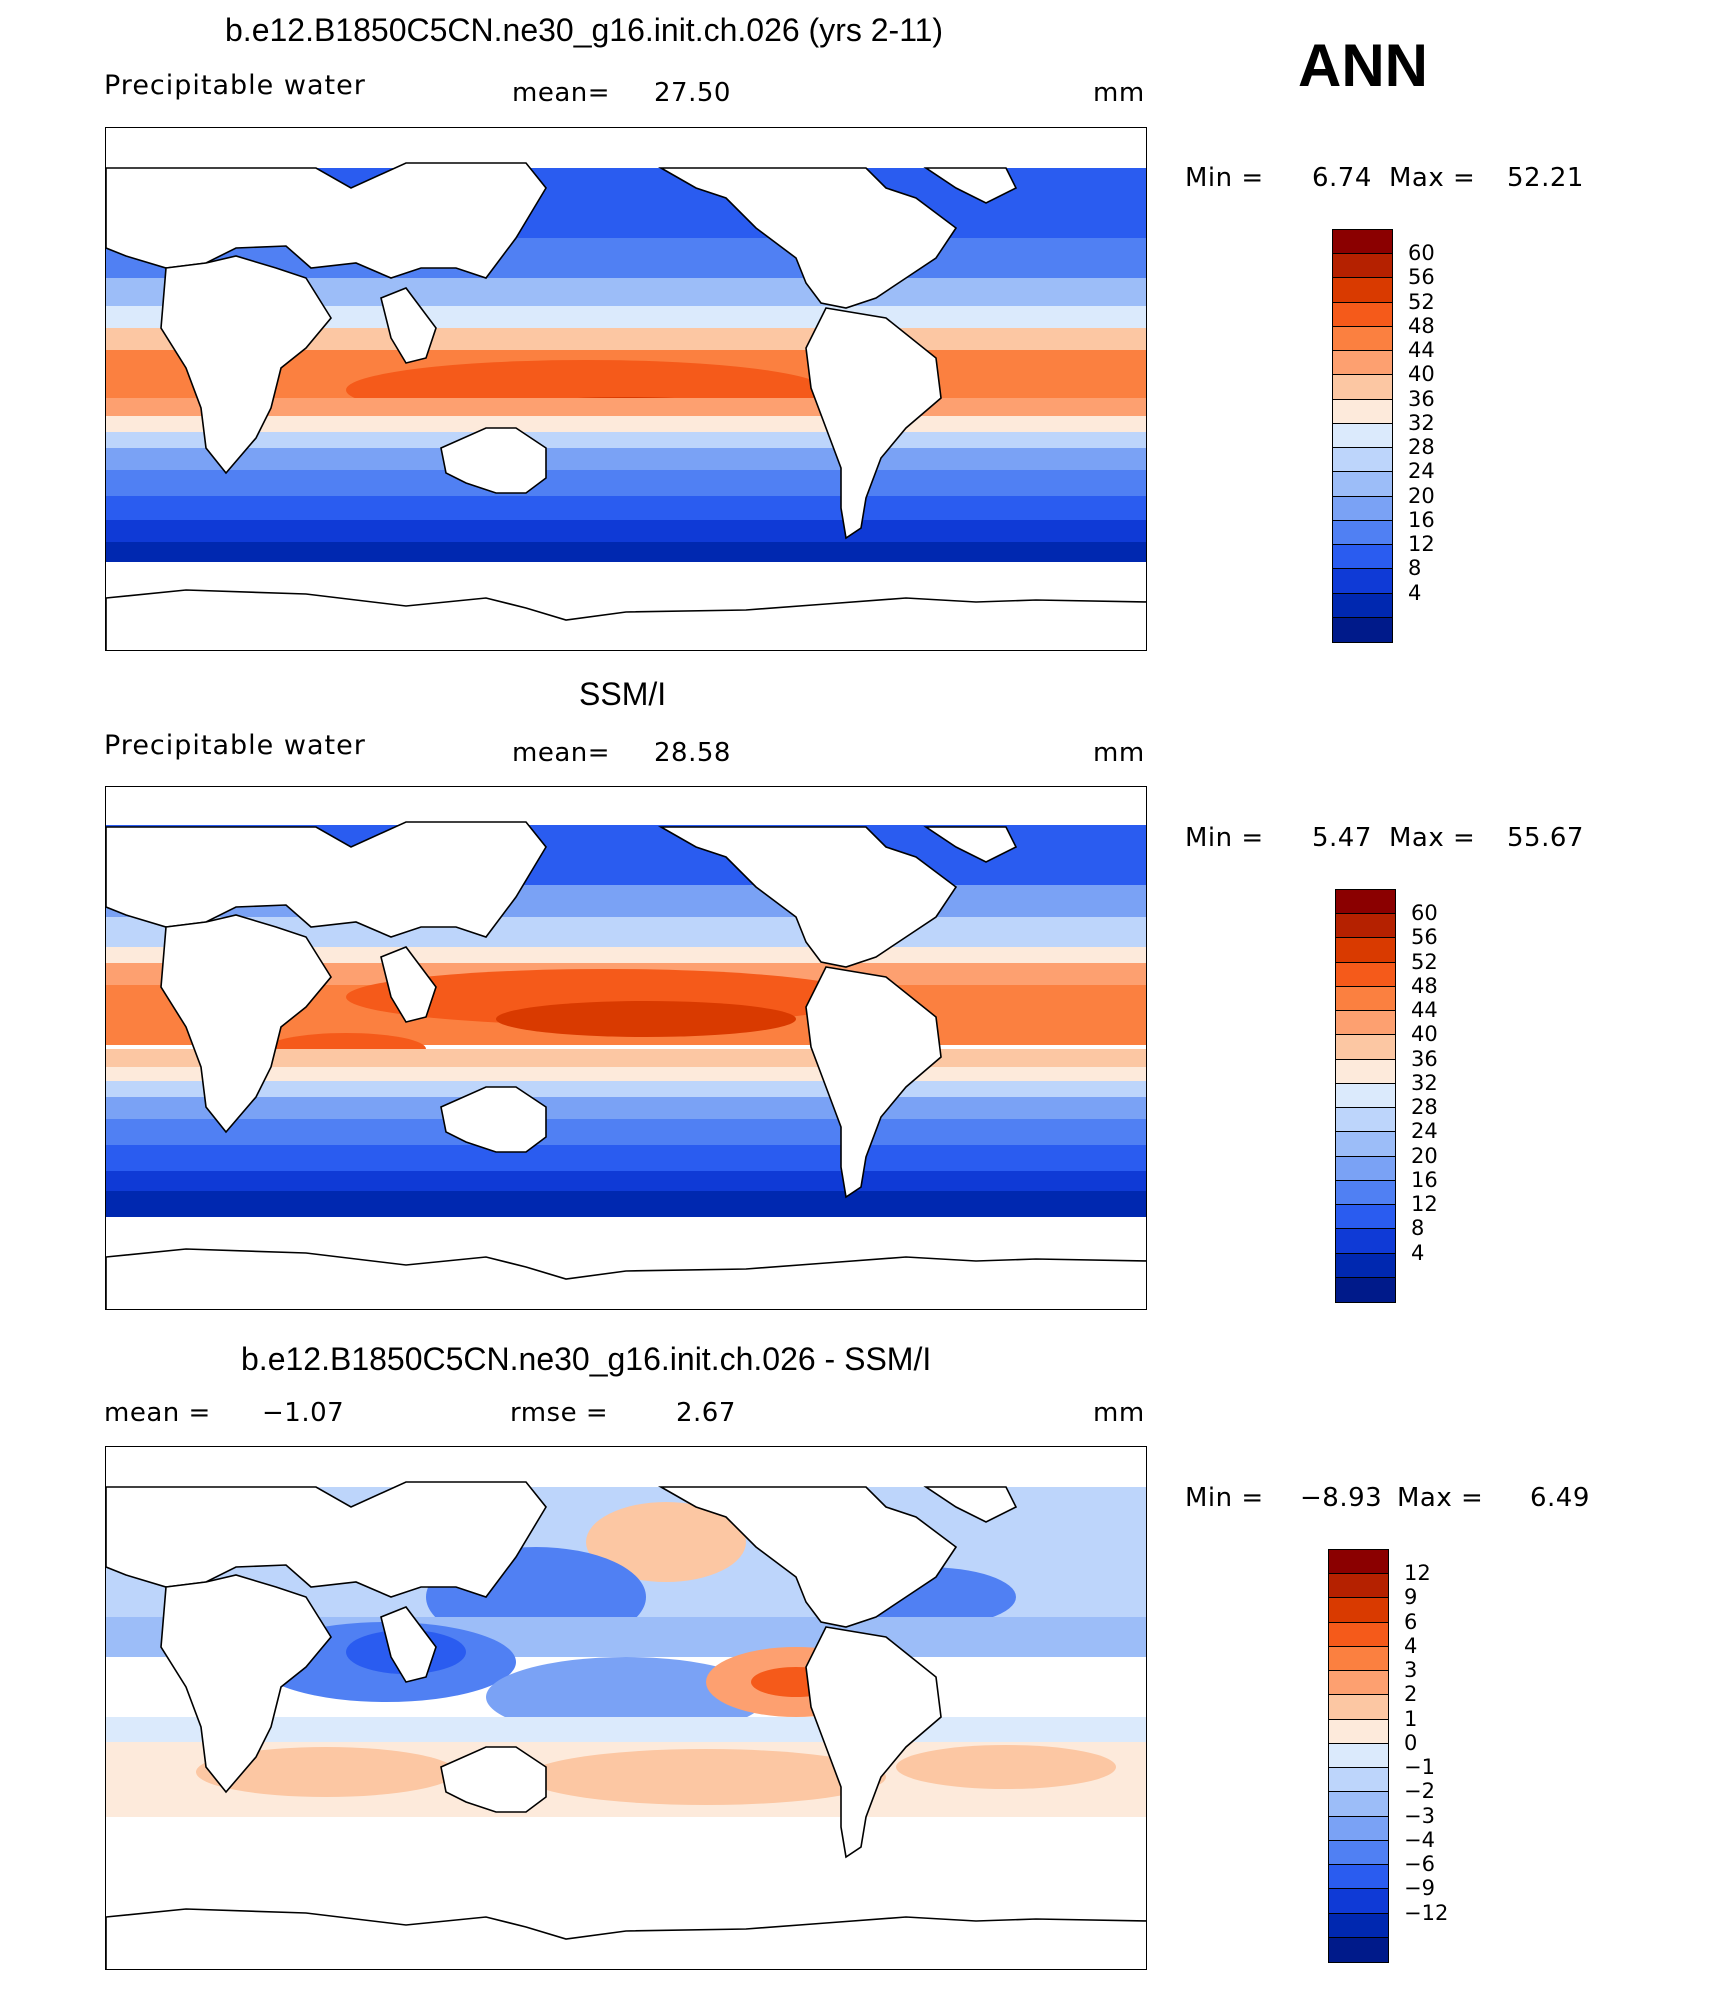 The height and width of the screenshot is (1991, 1710). Describe the element at coordinates (692, 93) in the screenshot. I see `panel1-mean-value: 27.50` at that location.